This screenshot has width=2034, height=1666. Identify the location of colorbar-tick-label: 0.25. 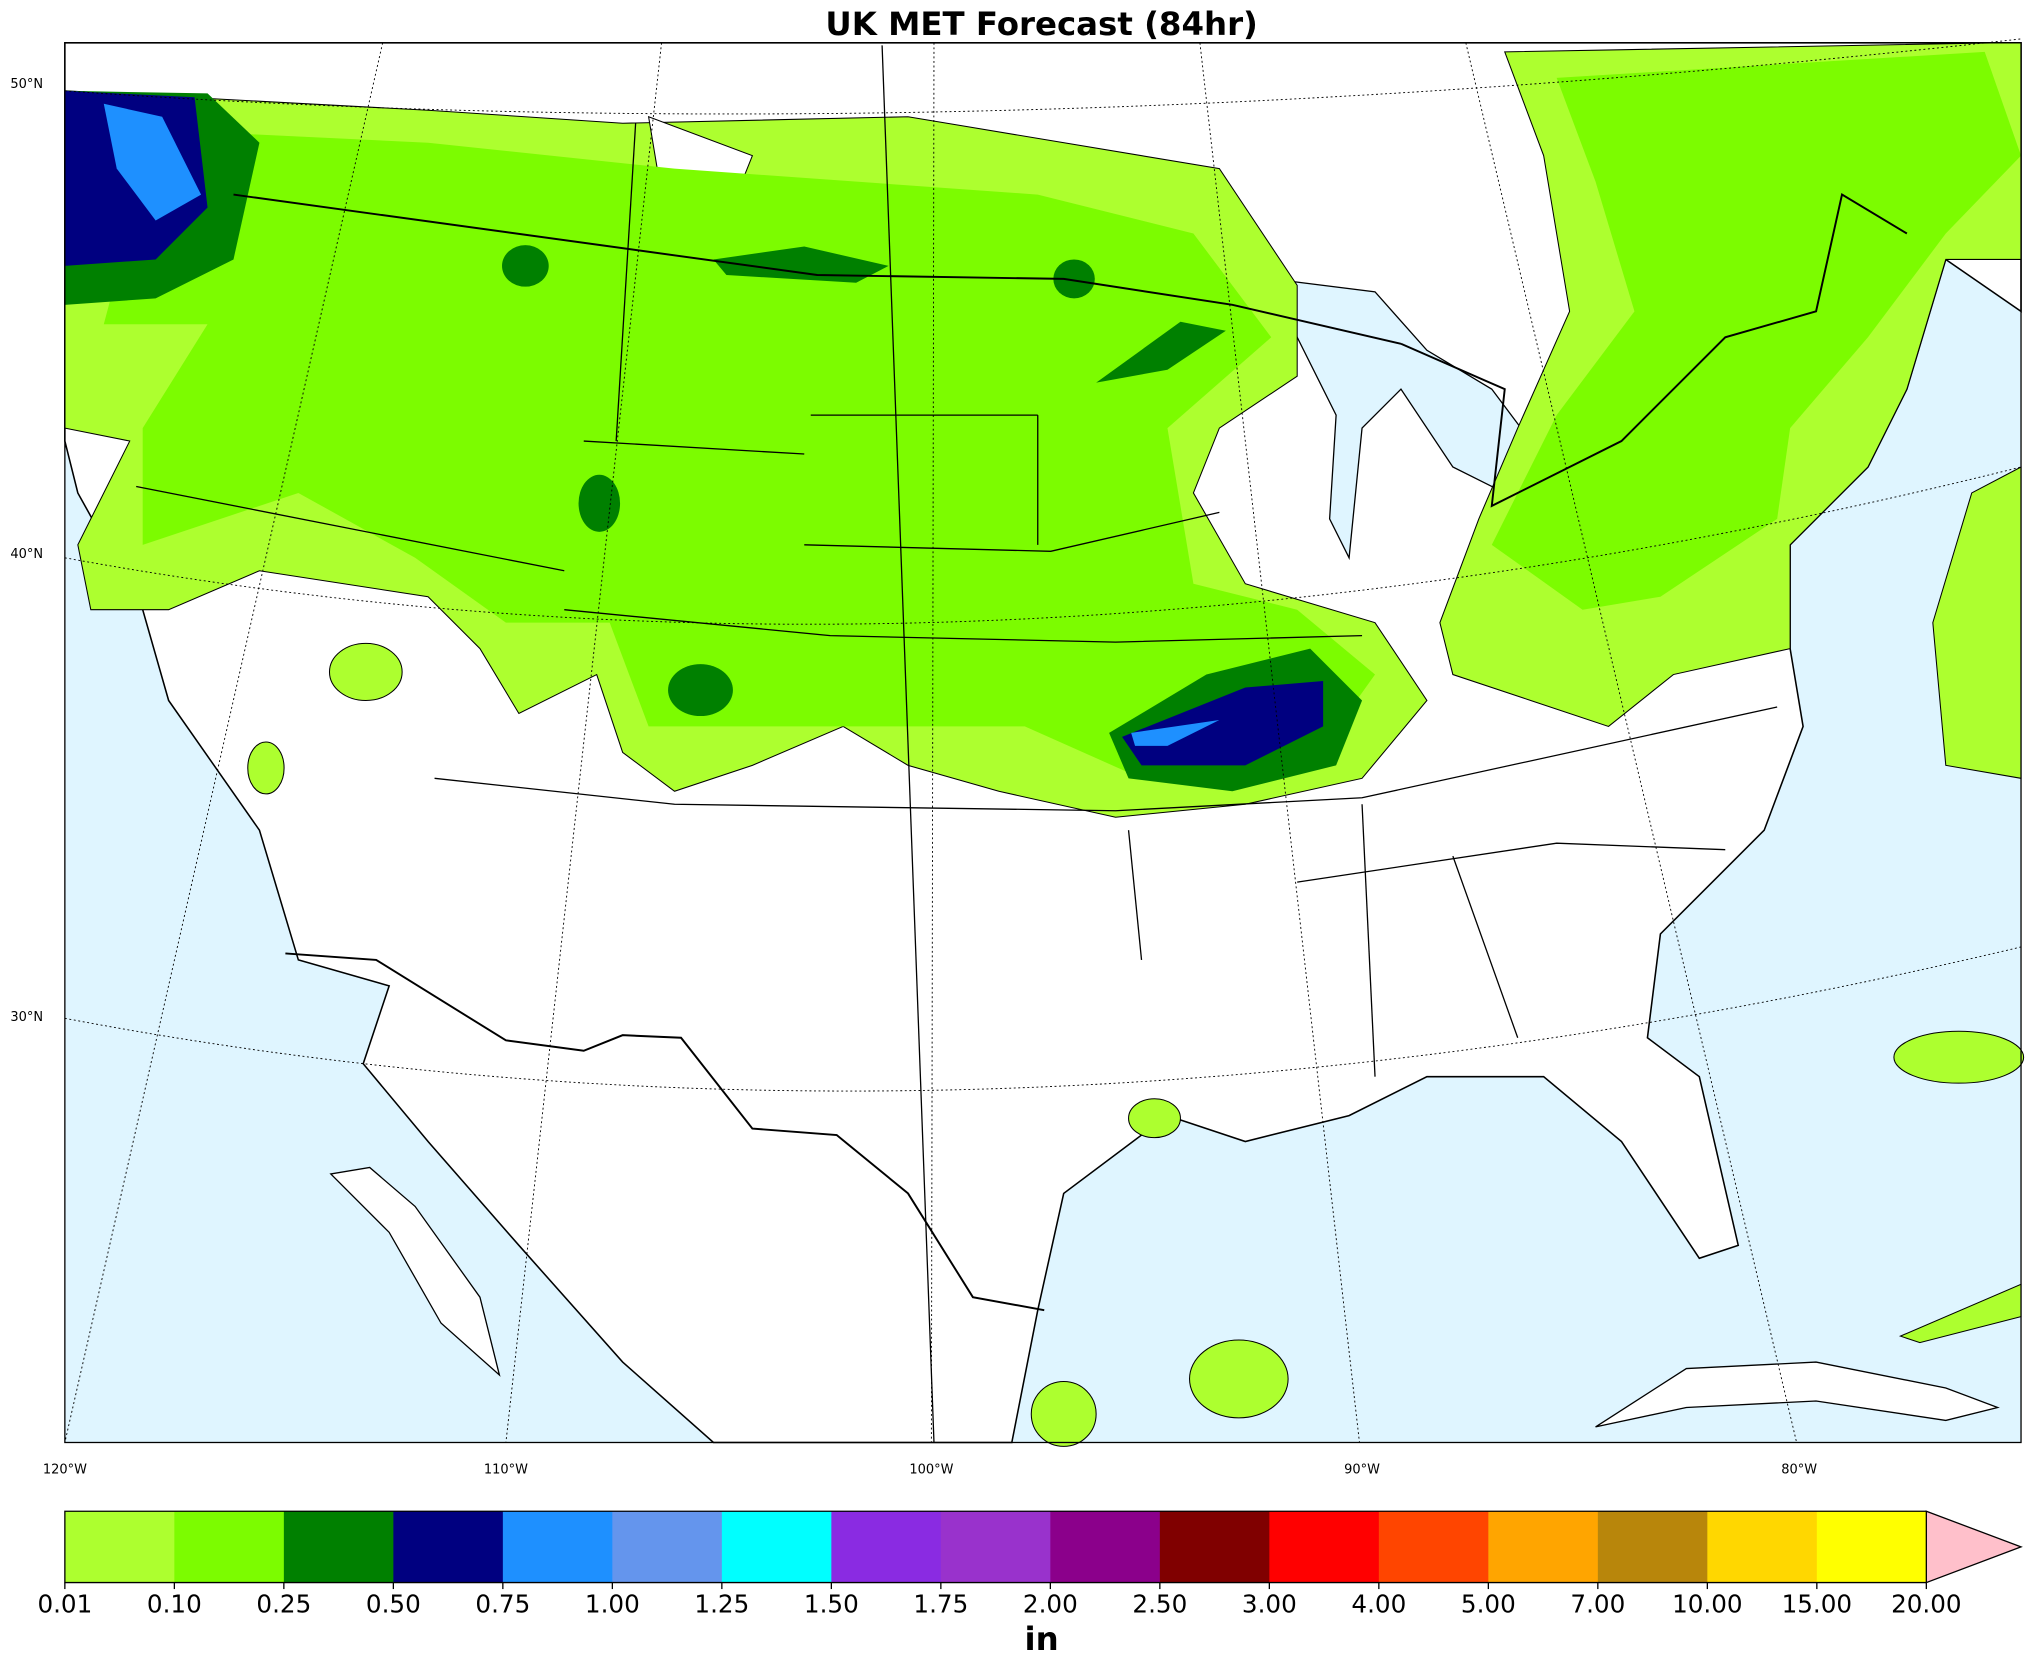
(283, 1603).